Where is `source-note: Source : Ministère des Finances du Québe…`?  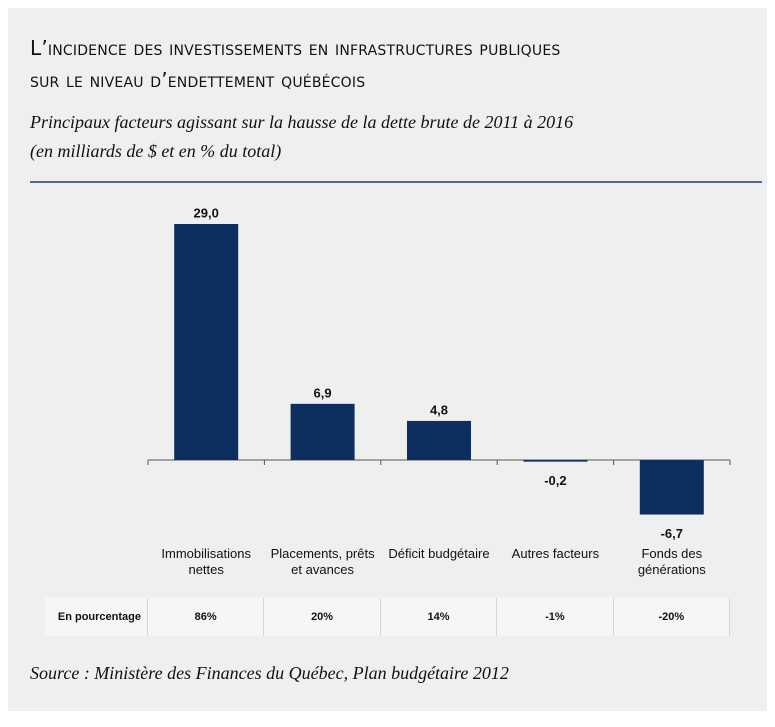
source-note: Source : Ministère des Finances du Québe… is located at coordinates (269, 673).